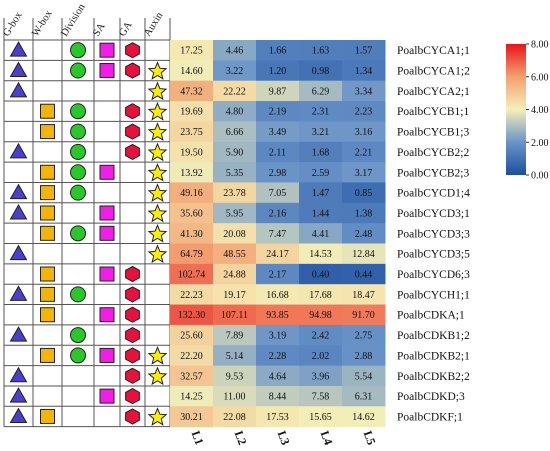 This screenshot has width=550, height=451. What do you see at coordinates (154, 24) in the screenshot?
I see `element-header: Auxin` at bounding box center [154, 24].